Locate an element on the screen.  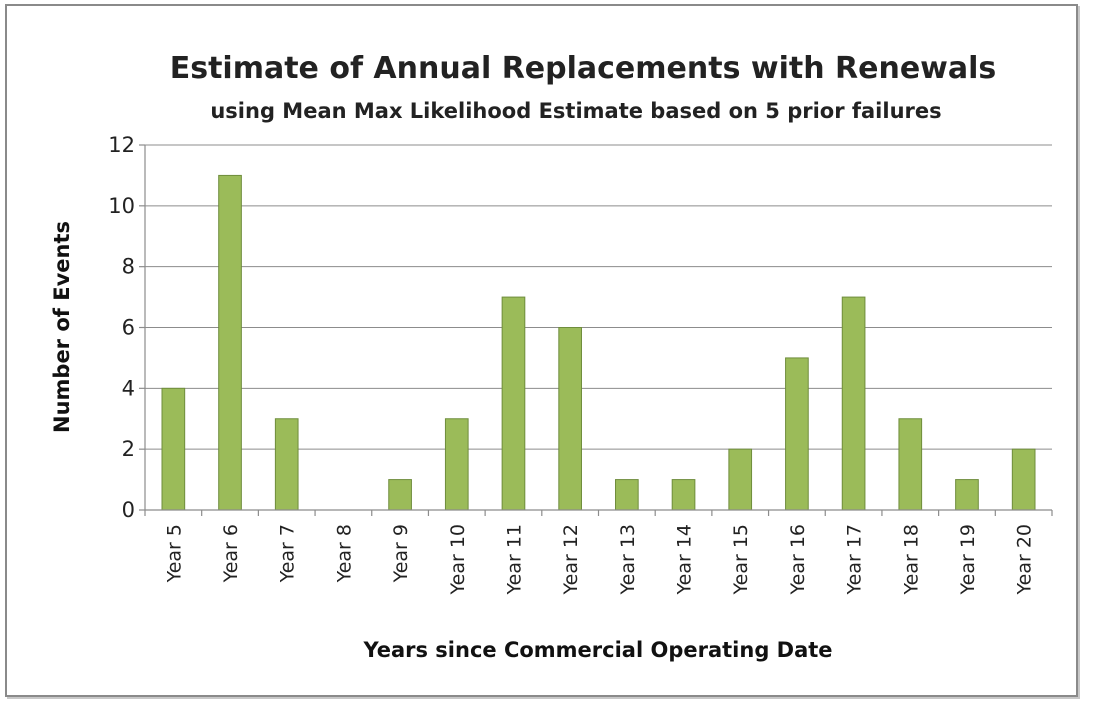
x-tick-label: Year 8 is located at coordinates (344, 553).